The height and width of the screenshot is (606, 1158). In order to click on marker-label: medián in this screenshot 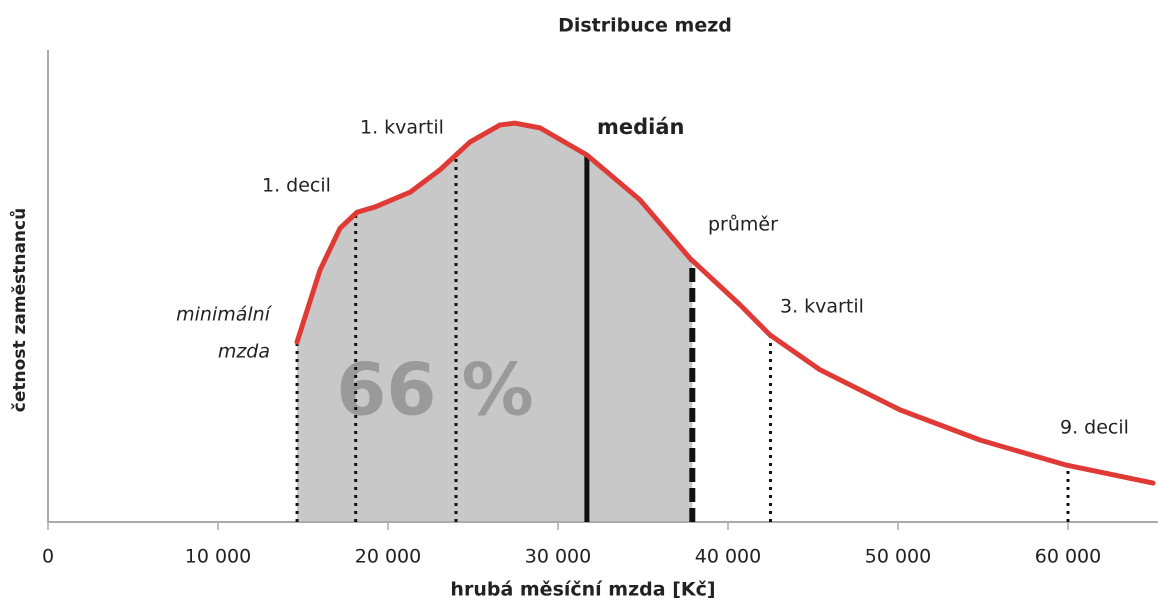, I will do `click(640, 127)`.